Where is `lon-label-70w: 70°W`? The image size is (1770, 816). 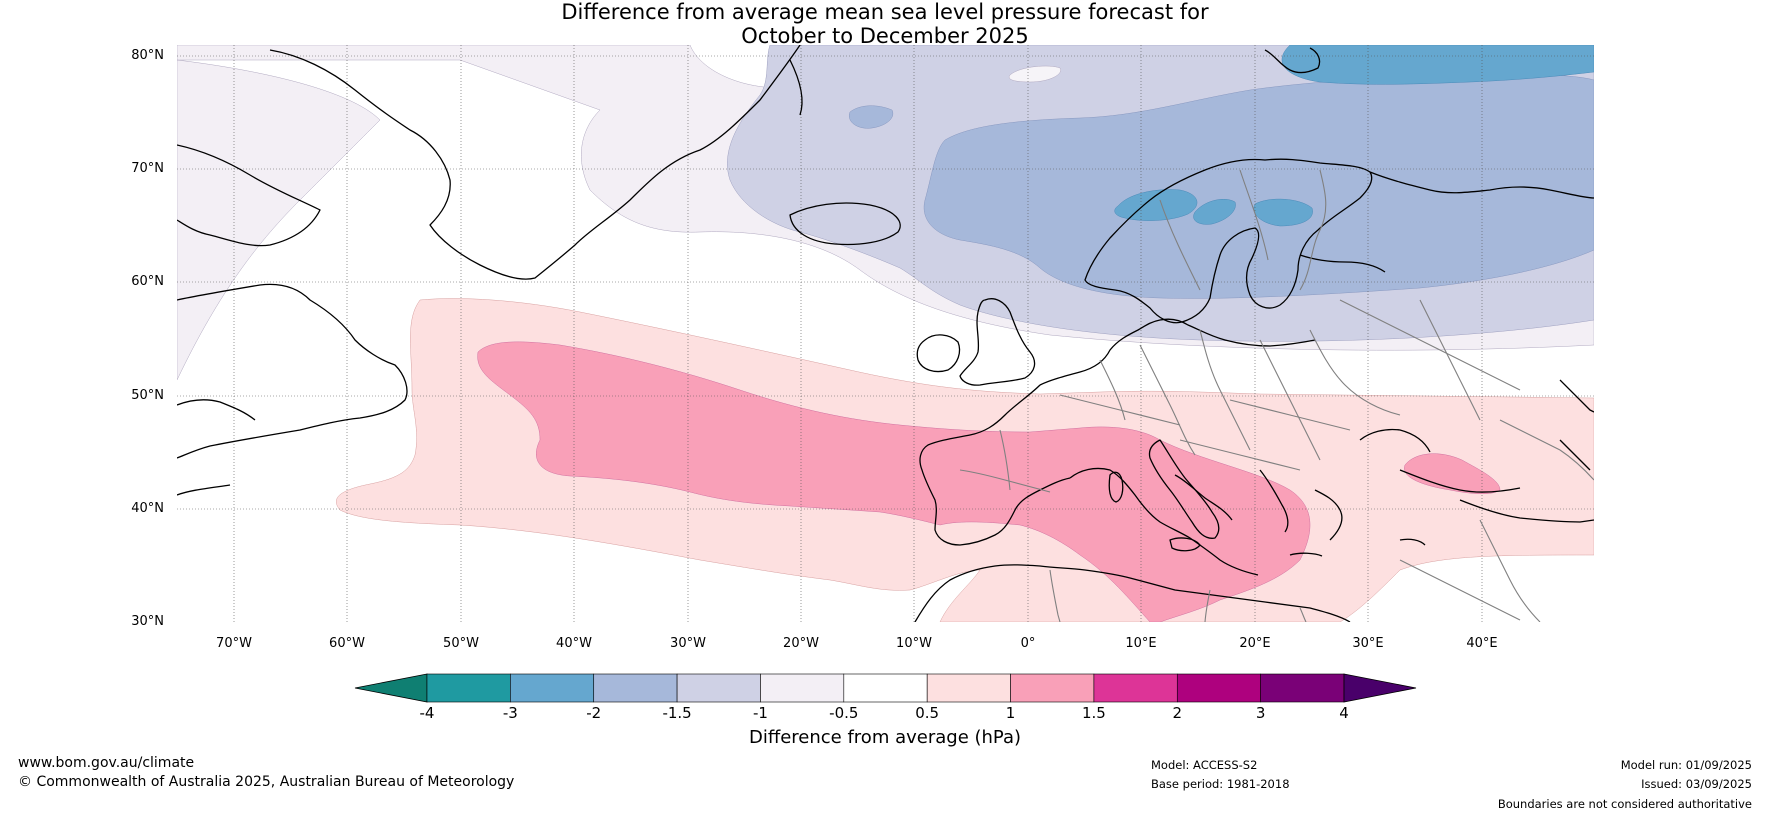 lon-label-70w: 70°W is located at coordinates (234, 643).